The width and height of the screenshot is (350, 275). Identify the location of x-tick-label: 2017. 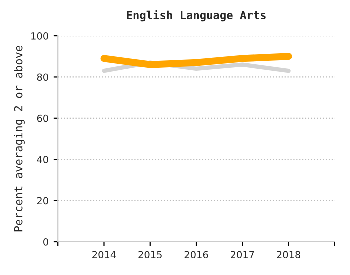
(242, 255).